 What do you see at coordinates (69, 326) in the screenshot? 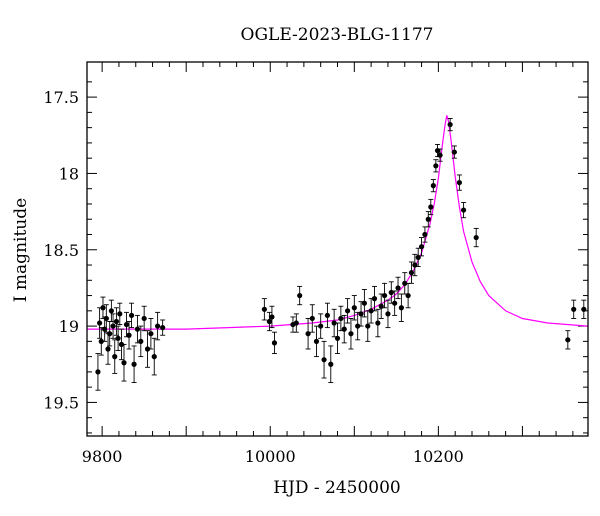
I see `y-tick-label: 19` at bounding box center [69, 326].